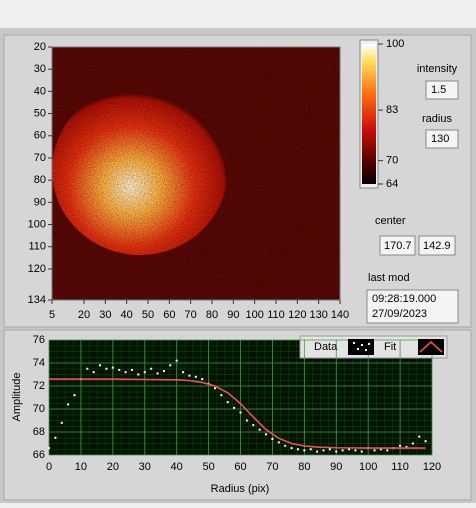 The height and width of the screenshot is (508, 476). I want to click on y-tick-label: 80, so click(40, 180).